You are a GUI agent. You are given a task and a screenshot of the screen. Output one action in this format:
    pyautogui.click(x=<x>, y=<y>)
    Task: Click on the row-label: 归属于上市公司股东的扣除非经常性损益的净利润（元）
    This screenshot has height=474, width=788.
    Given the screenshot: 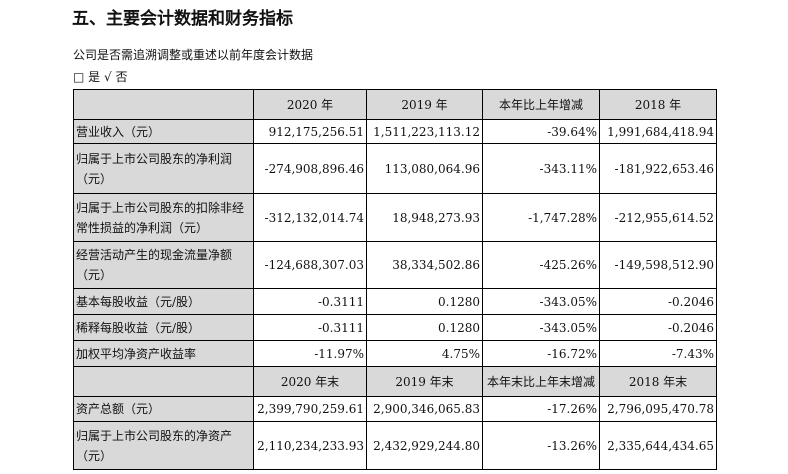 What is the action you would take?
    pyautogui.click(x=163, y=217)
    